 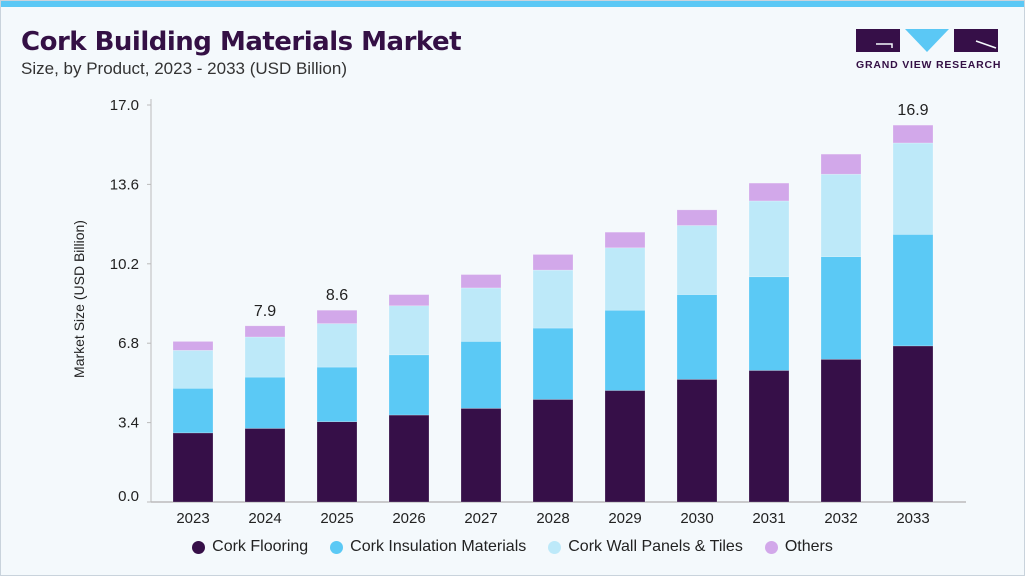 I want to click on x-tick-label: 2032, so click(x=840, y=518).